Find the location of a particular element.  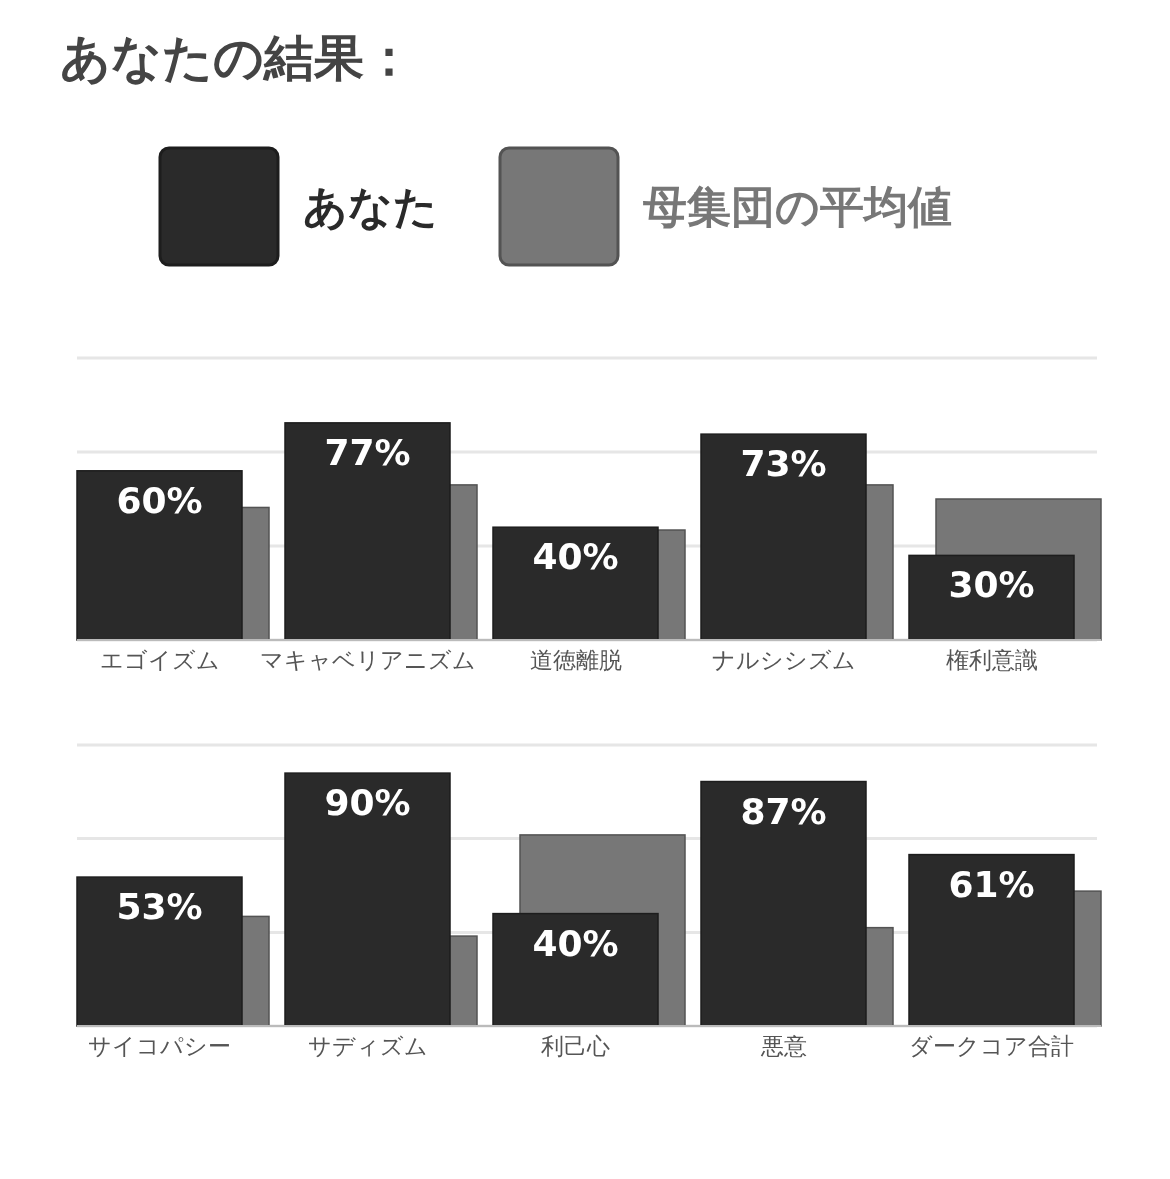

data-label: 87% is located at coordinates (783, 811).